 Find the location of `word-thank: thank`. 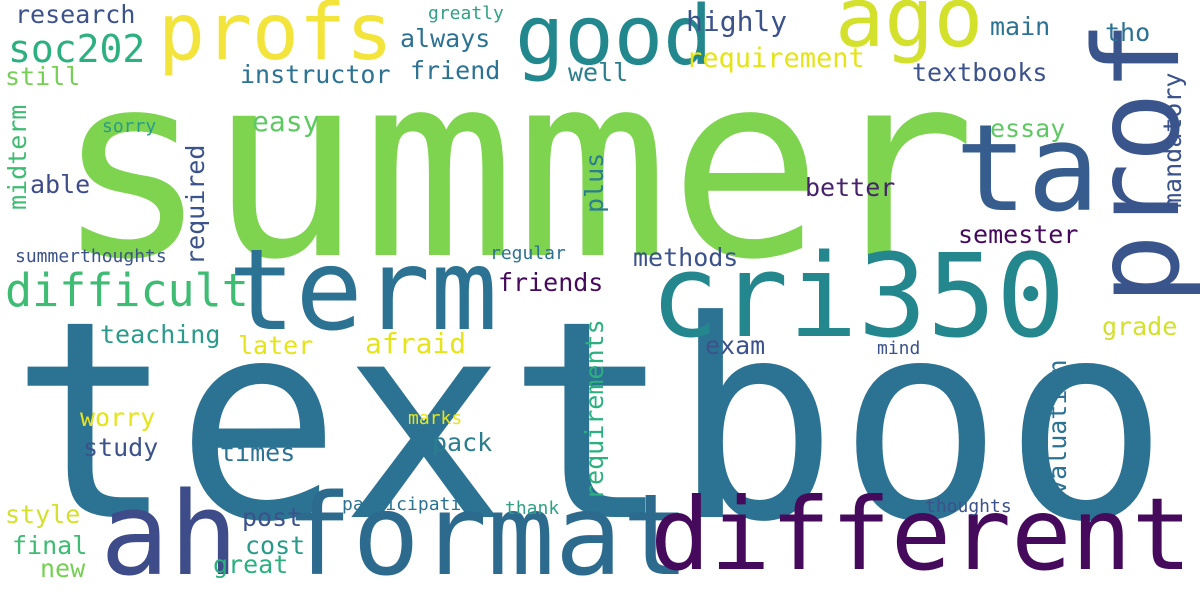

word-thank: thank is located at coordinates (532, 508).